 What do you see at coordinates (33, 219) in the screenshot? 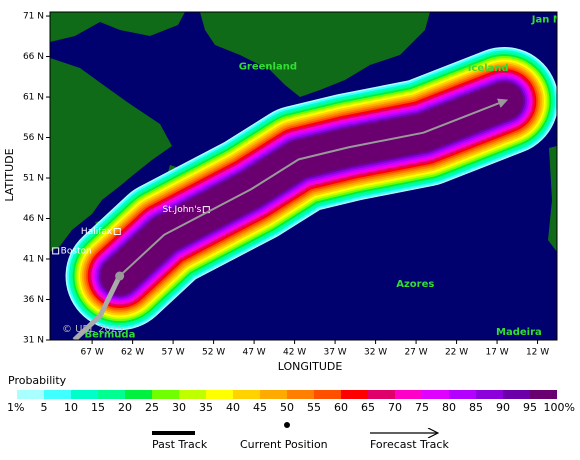
I see `y-tick-label: 46 N` at bounding box center [33, 219].